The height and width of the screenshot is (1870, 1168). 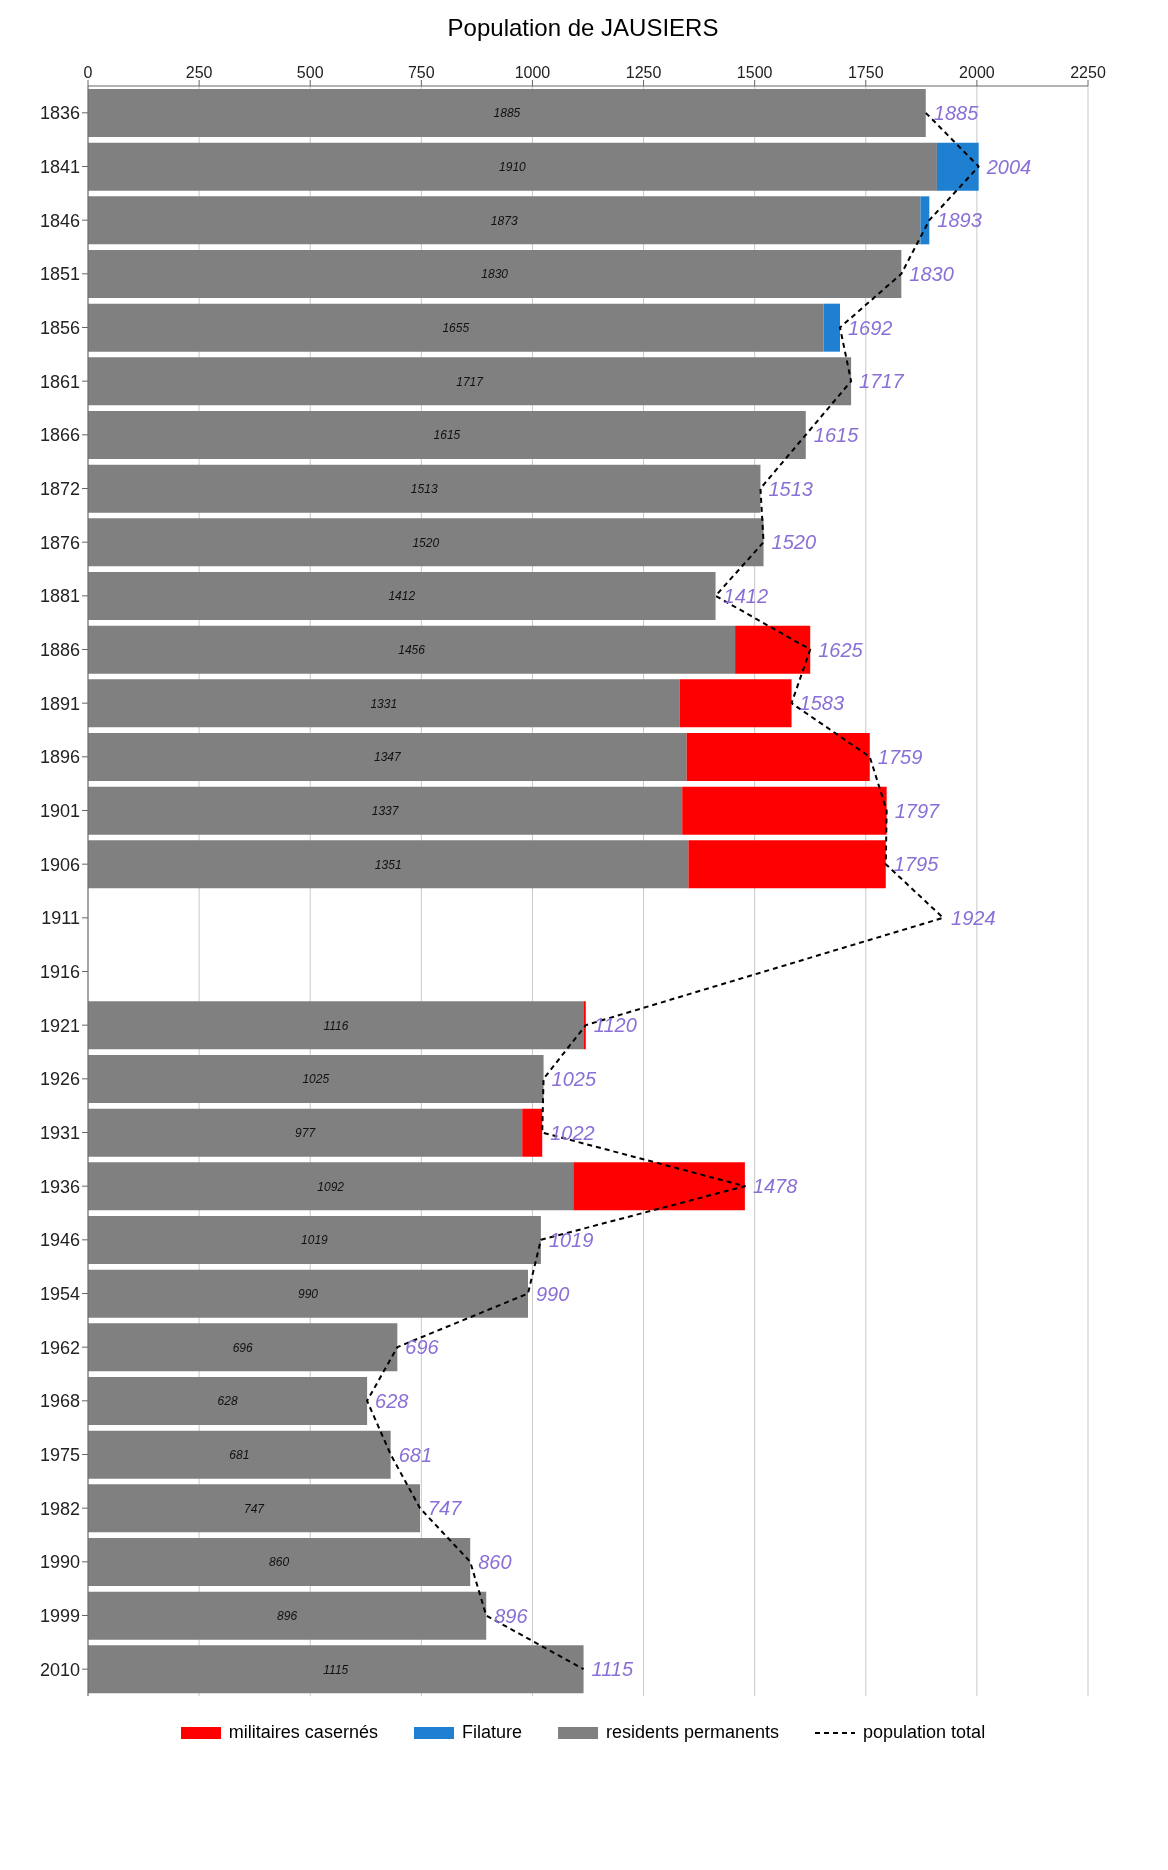 What do you see at coordinates (59, 327) in the screenshot?
I see `y-tick-label: 1856` at bounding box center [59, 327].